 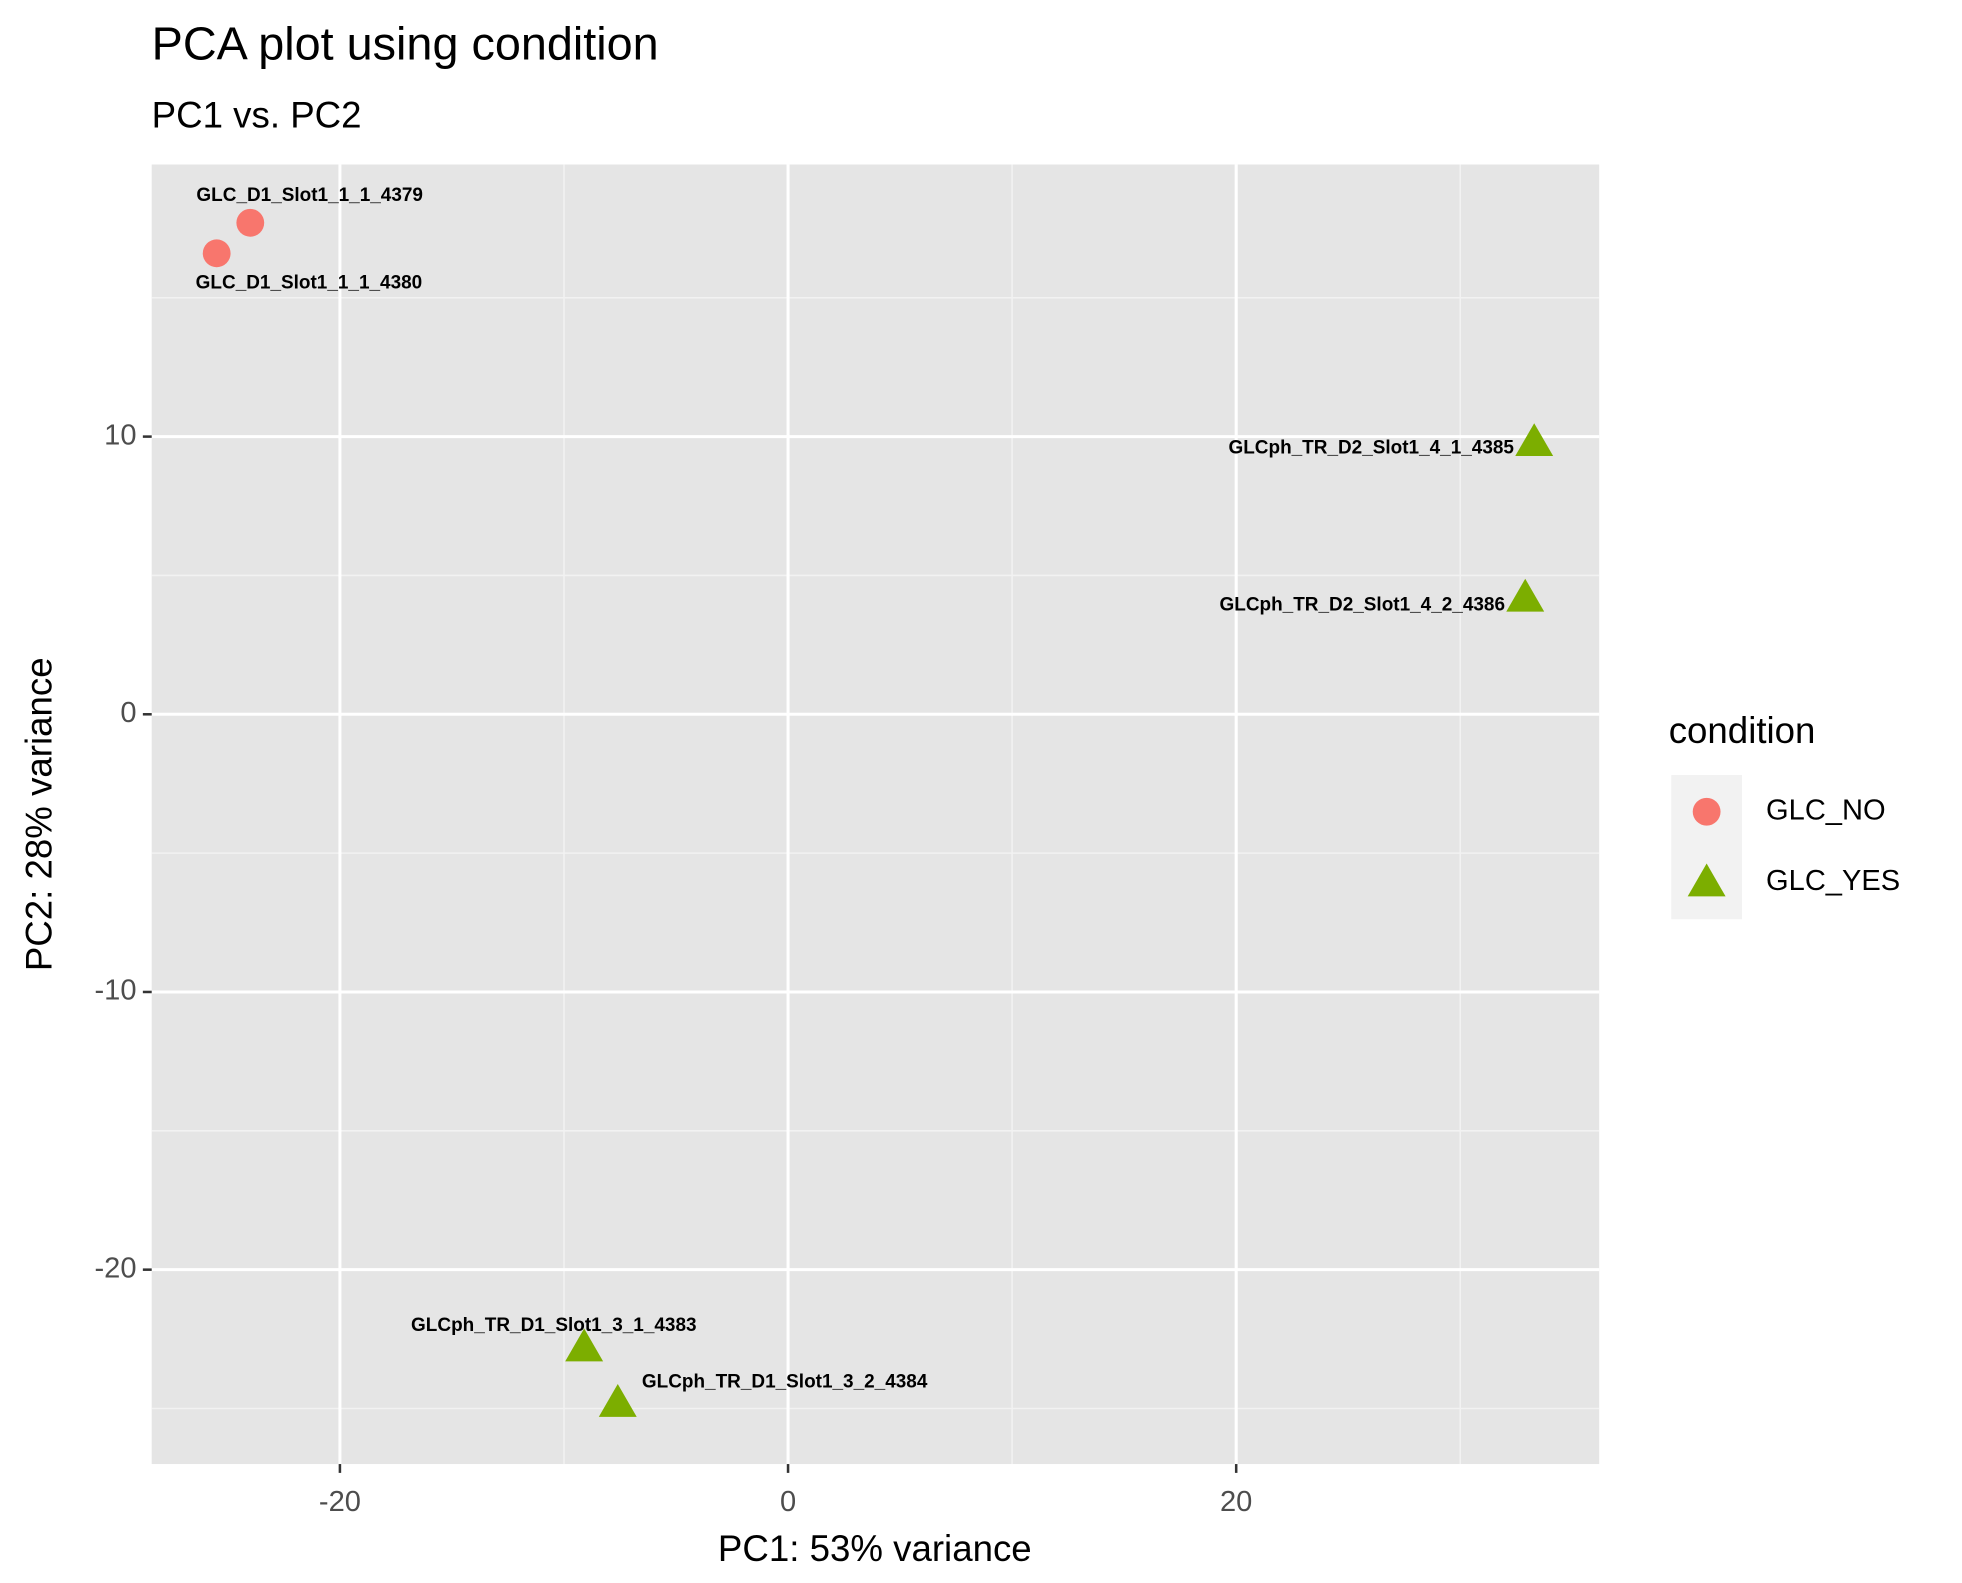 What do you see at coordinates (1826, 810) in the screenshot?
I see `legend-label: GLC_NO` at bounding box center [1826, 810].